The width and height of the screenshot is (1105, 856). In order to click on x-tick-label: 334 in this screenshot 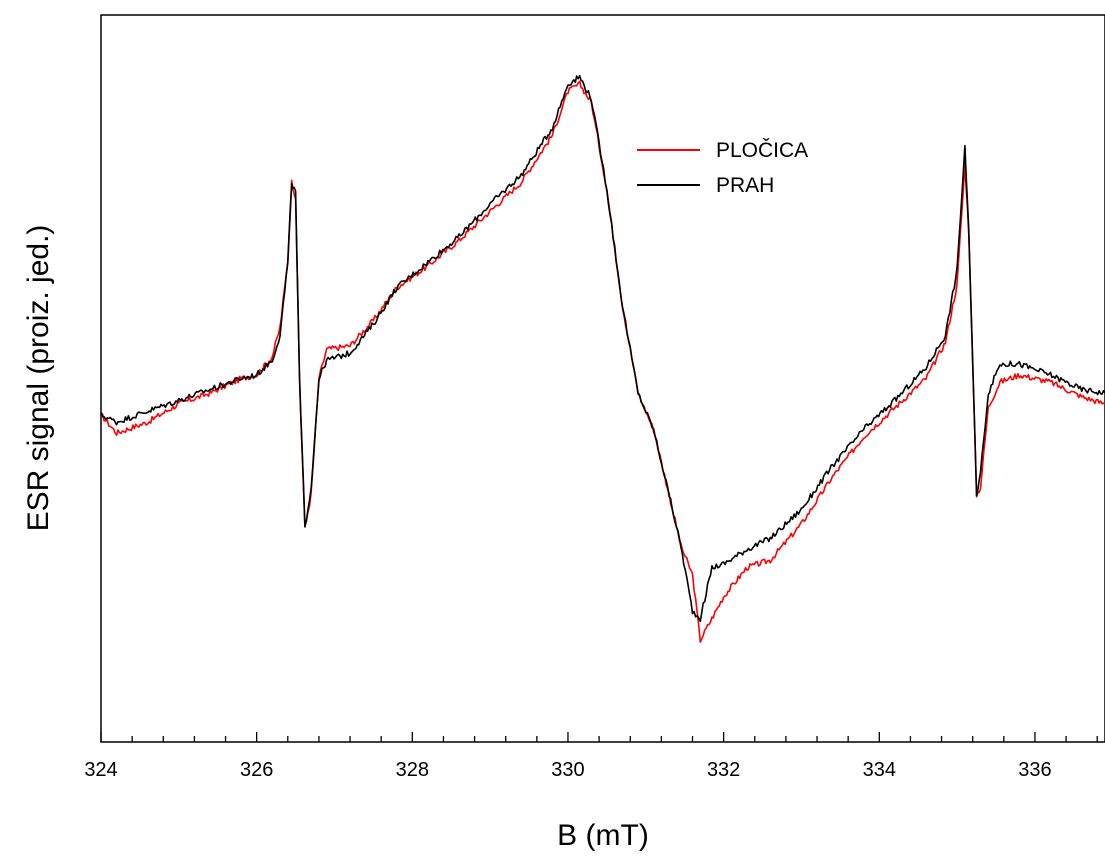, I will do `click(879, 770)`.